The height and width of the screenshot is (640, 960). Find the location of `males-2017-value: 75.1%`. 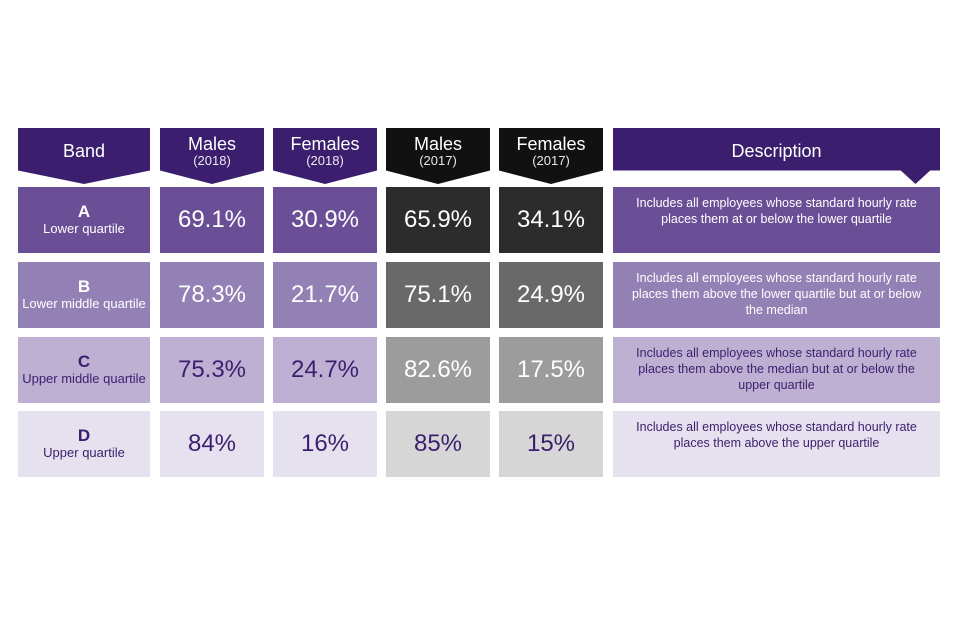

males-2017-value: 75.1% is located at coordinates (438, 294).